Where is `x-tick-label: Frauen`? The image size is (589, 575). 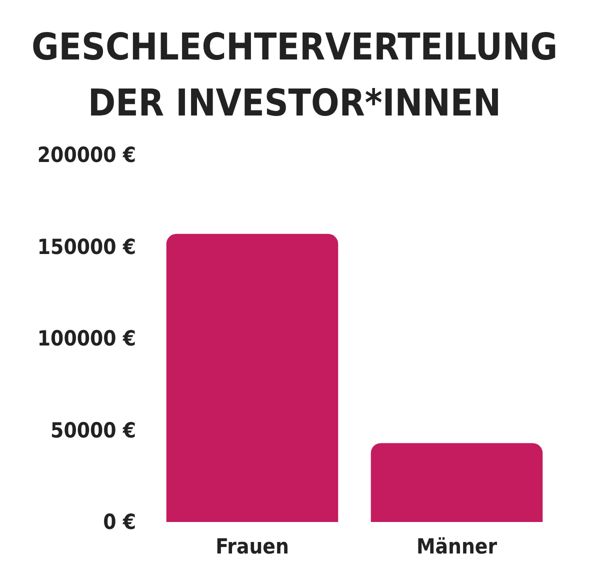 x-tick-label: Frauen is located at coordinates (252, 546).